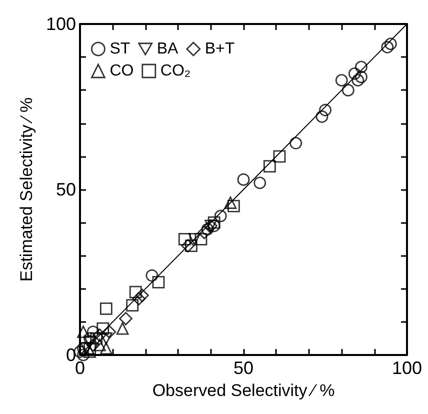  I want to click on x-tick-label: 100, so click(407, 368).